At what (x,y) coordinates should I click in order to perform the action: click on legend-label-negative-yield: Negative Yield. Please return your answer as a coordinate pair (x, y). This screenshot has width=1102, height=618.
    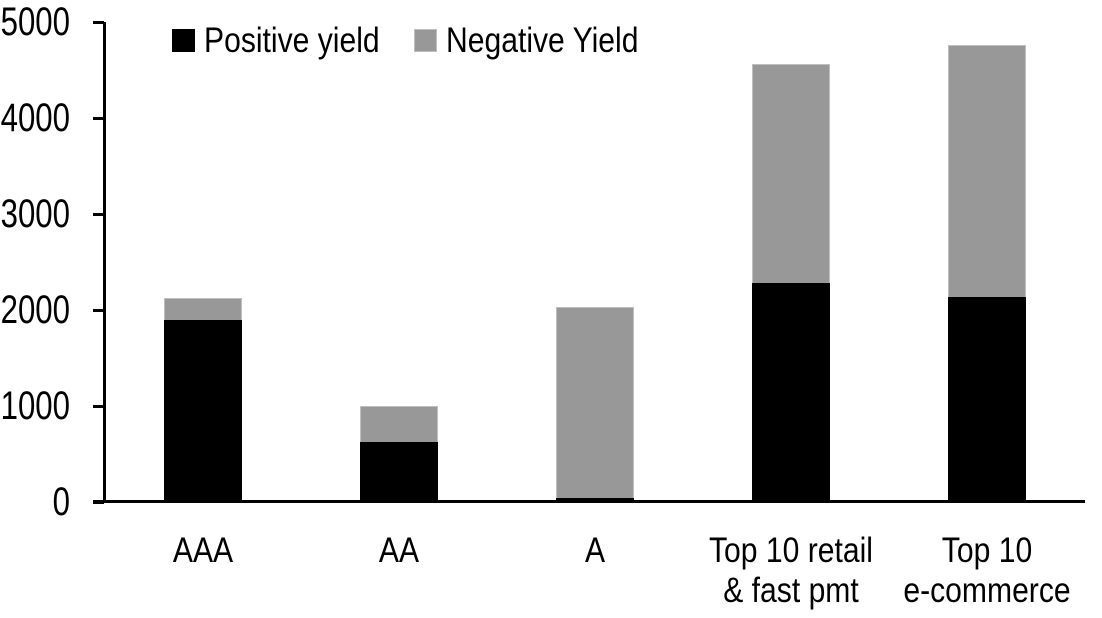
    Looking at the image, I should click on (542, 40).